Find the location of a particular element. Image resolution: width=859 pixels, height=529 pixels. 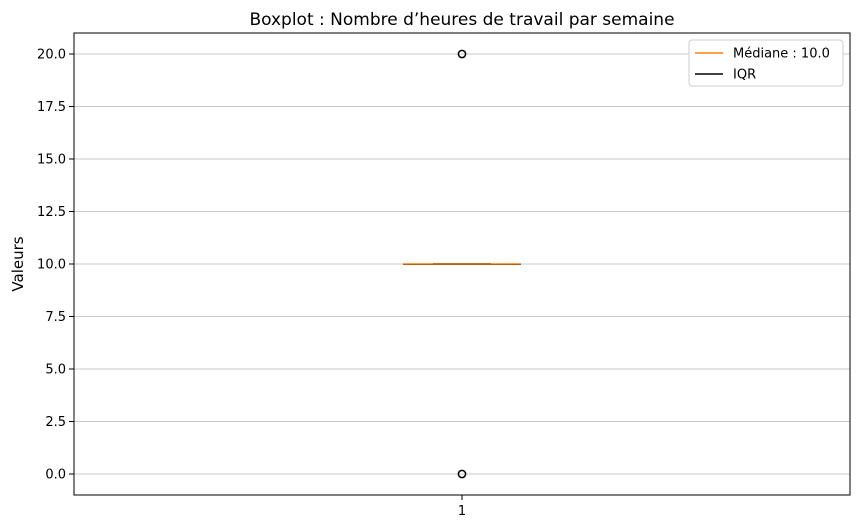

y-tick-label: 0.0 is located at coordinates (55, 475).